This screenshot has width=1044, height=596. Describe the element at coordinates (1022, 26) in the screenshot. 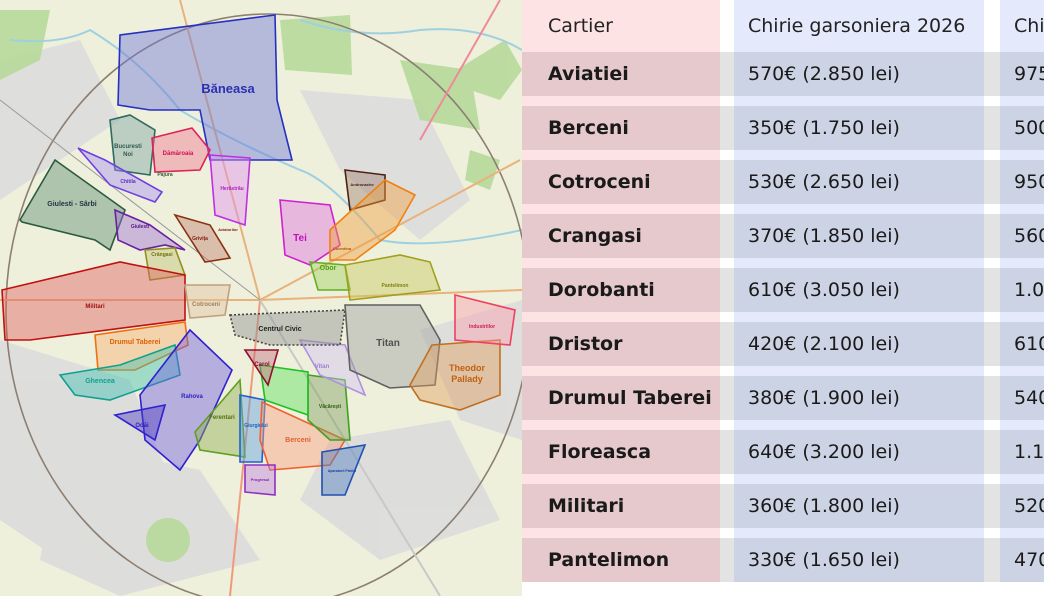

I see `header-col3: Chi` at that location.